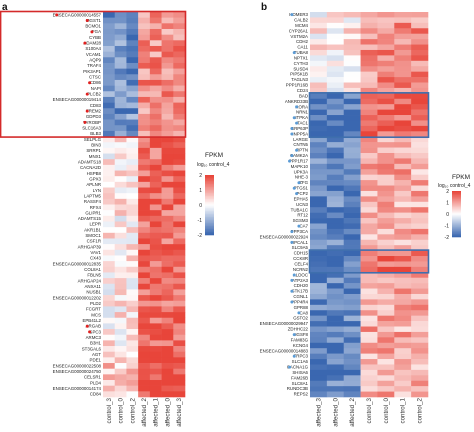 This screenshot has width=474, height=432. I want to click on gene-label: PDE1, so click(96, 360).